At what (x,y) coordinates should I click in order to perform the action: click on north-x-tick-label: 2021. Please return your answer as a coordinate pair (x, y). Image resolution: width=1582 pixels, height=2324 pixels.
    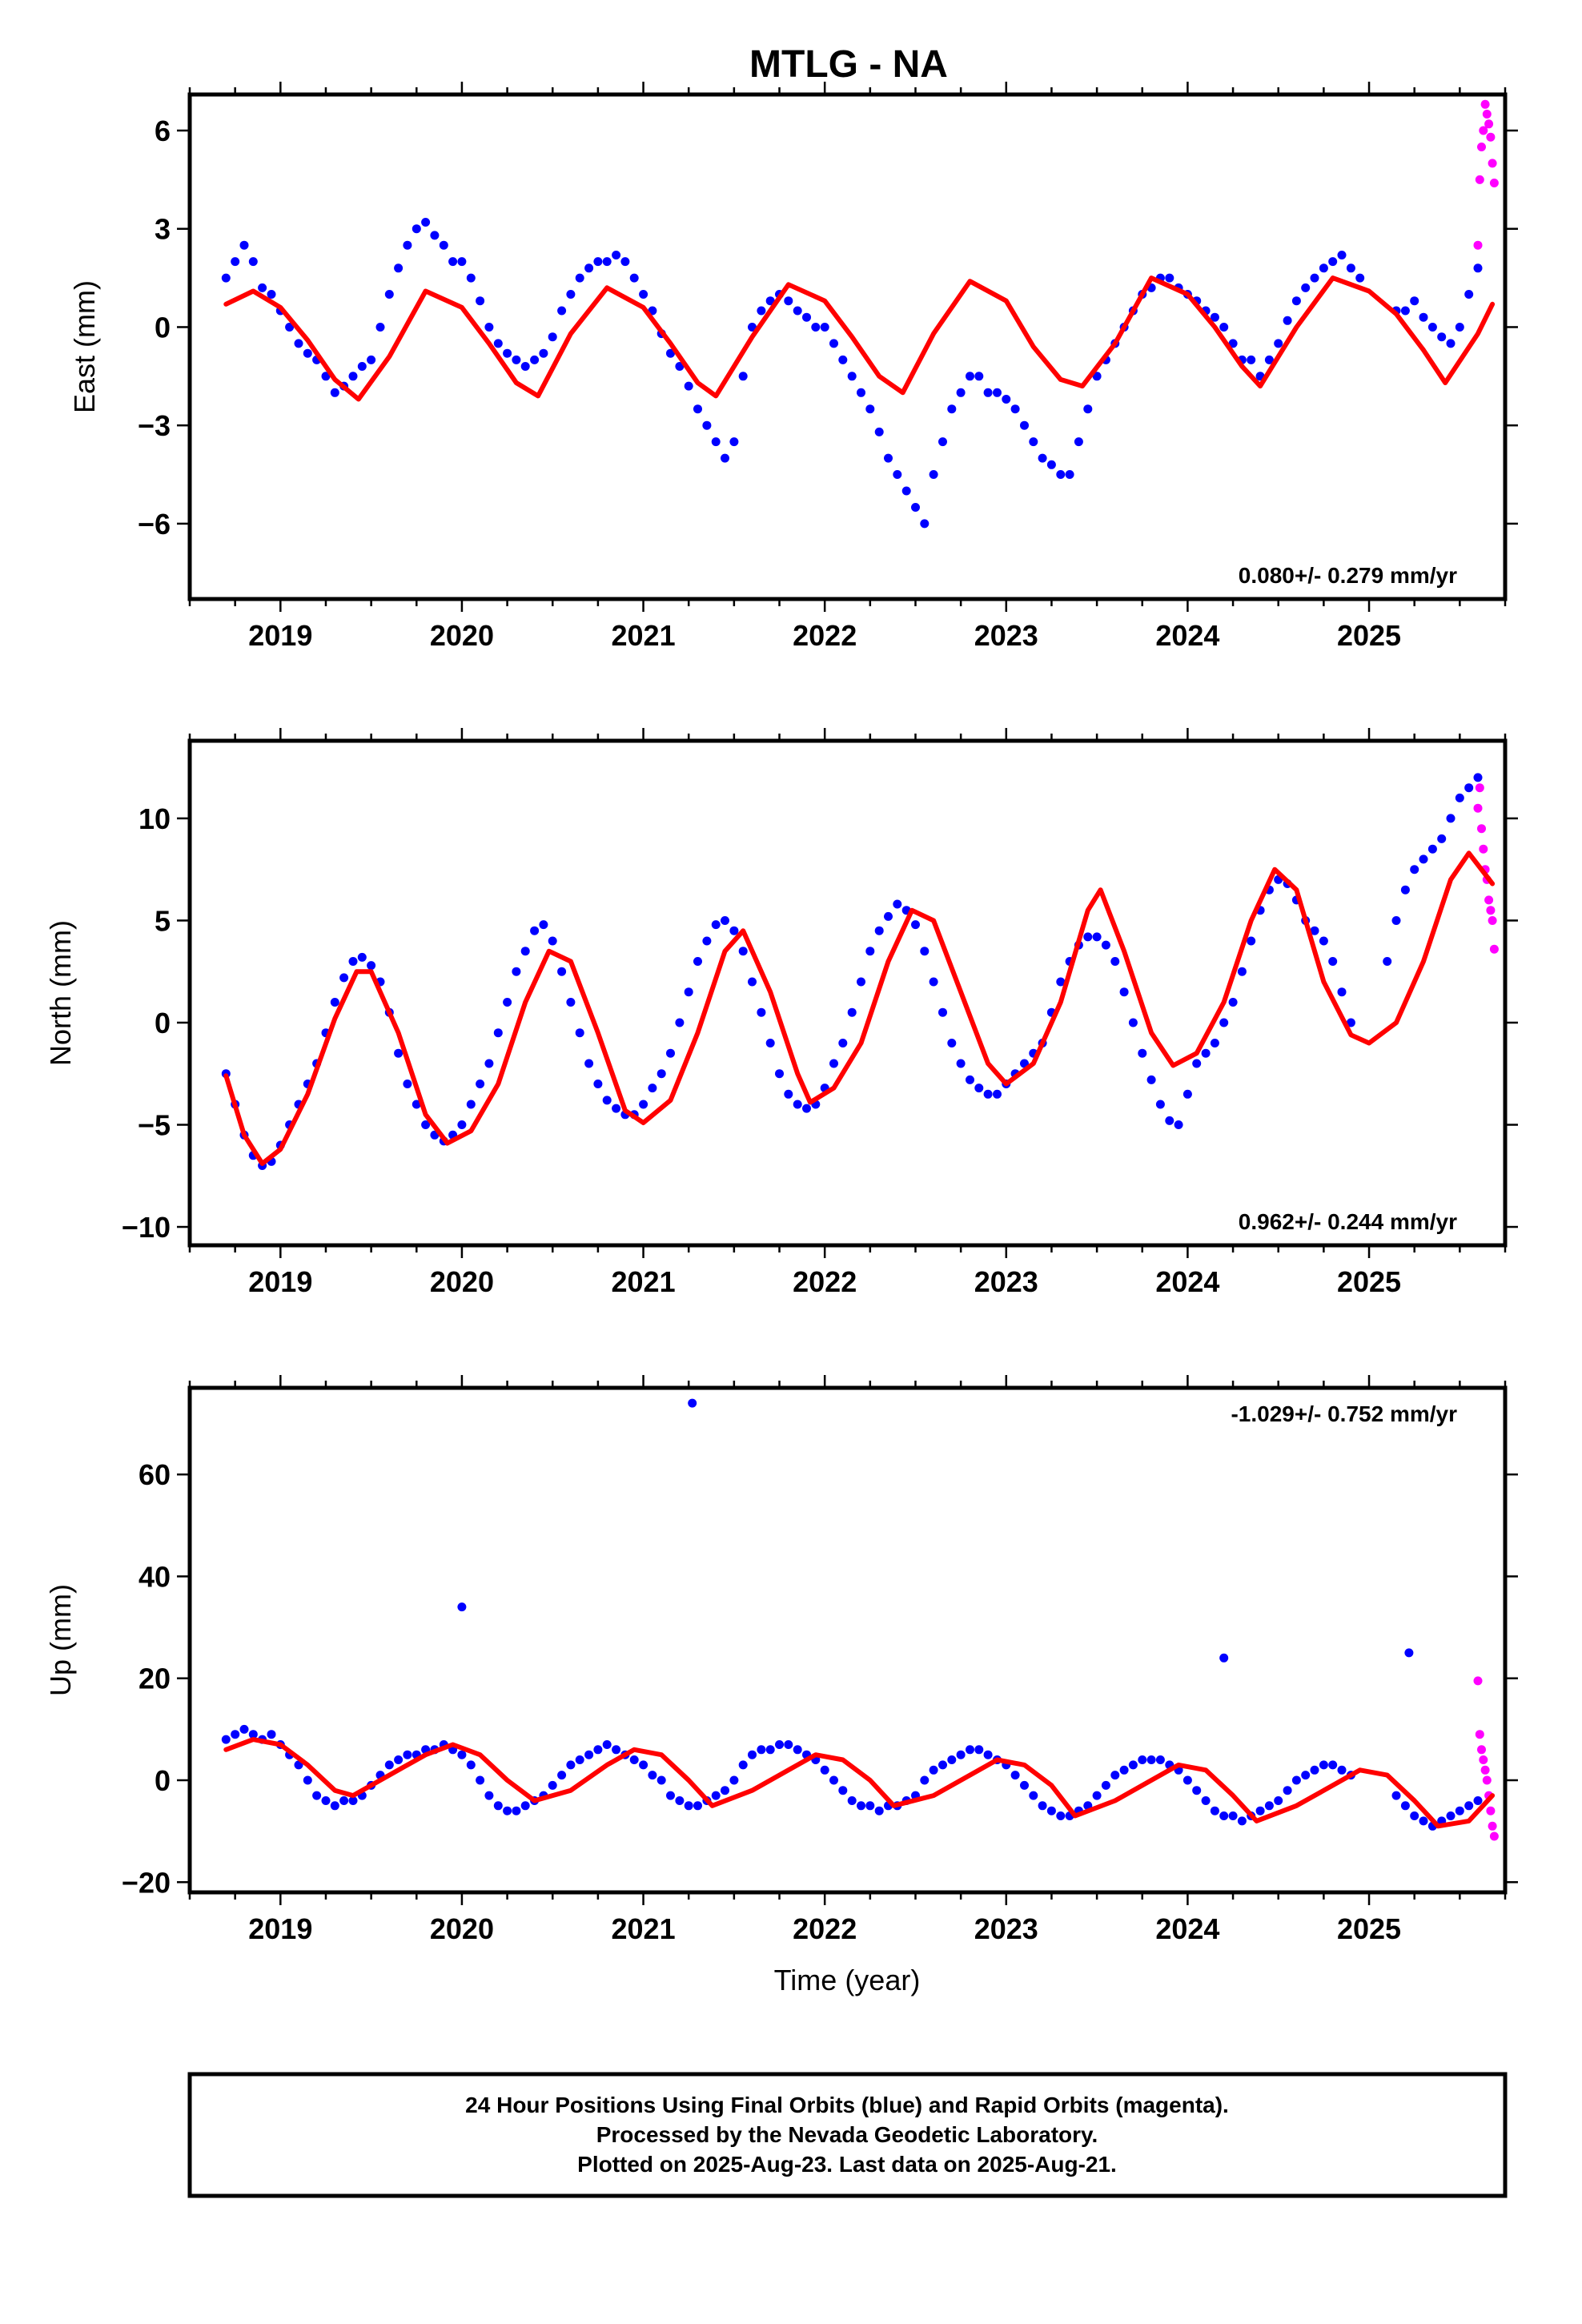
    Looking at the image, I should click on (644, 1281).